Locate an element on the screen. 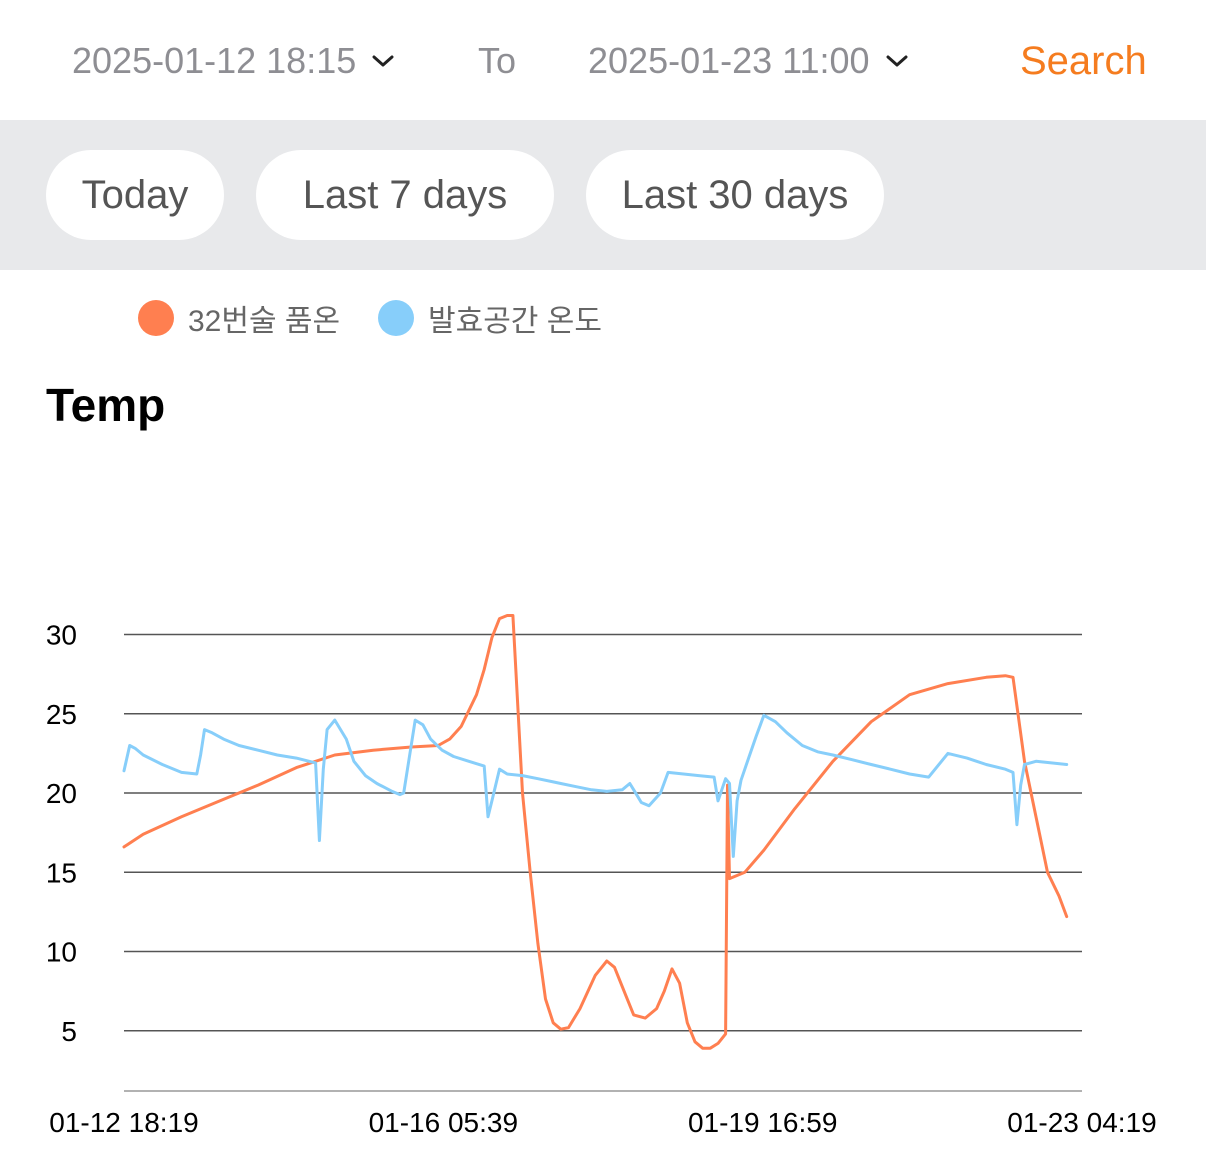  legend-item-series-2: 발효공간 온도 is located at coordinates (490, 318).